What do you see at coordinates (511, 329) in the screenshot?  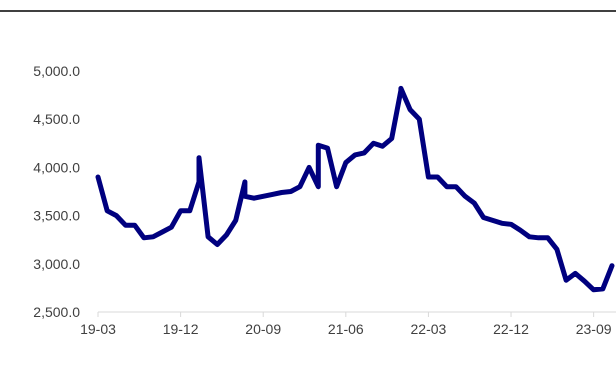 I see `x-tick-label: 22-12` at bounding box center [511, 329].